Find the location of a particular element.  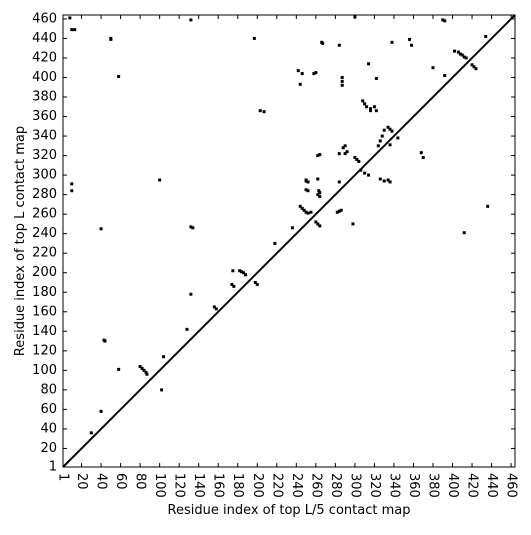

x-tick-label: 40 is located at coordinates (101, 481).